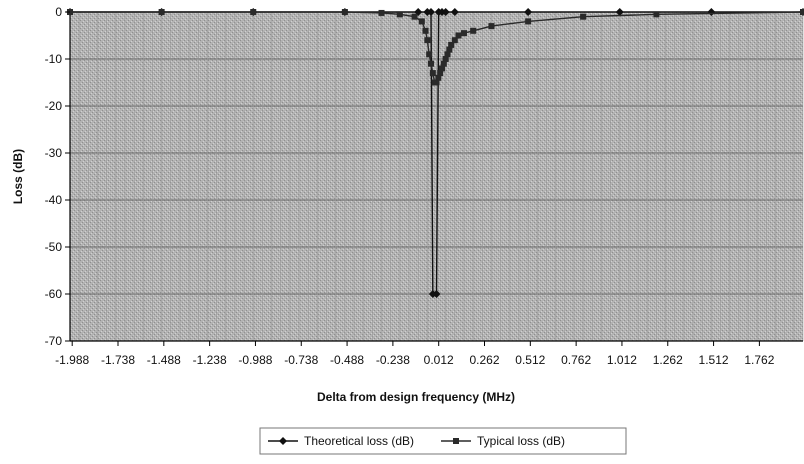 The image size is (804, 464). Describe the element at coordinates (416, 397) in the screenshot. I see `x-axis-title: Delta from design frequency (MHz)` at that location.